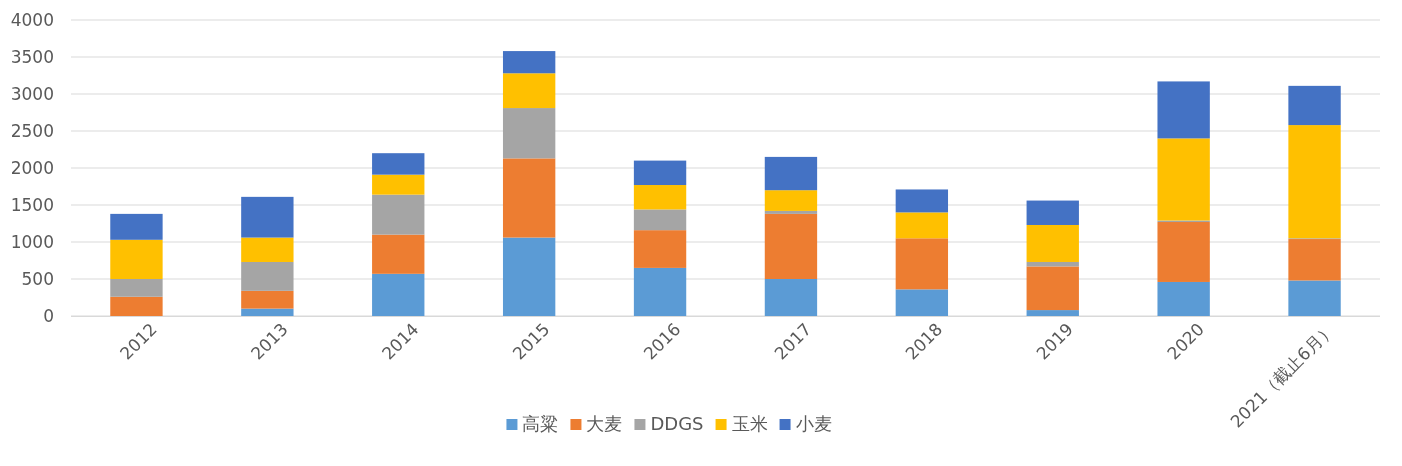  I want to click on y-tick-label: 1500, so click(32, 204).